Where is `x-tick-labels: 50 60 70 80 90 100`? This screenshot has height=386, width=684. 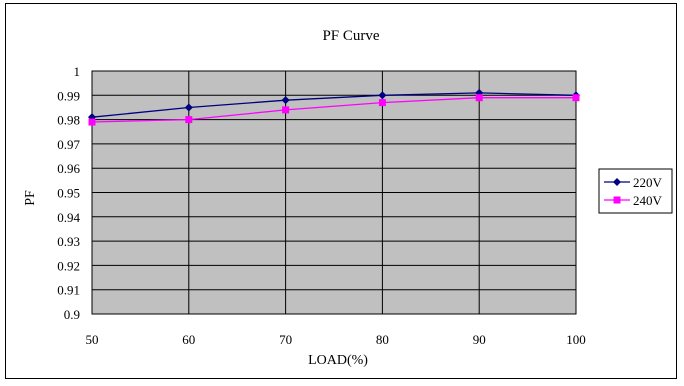 x-tick-labels: 50 60 70 80 90 100 is located at coordinates (336, 339).